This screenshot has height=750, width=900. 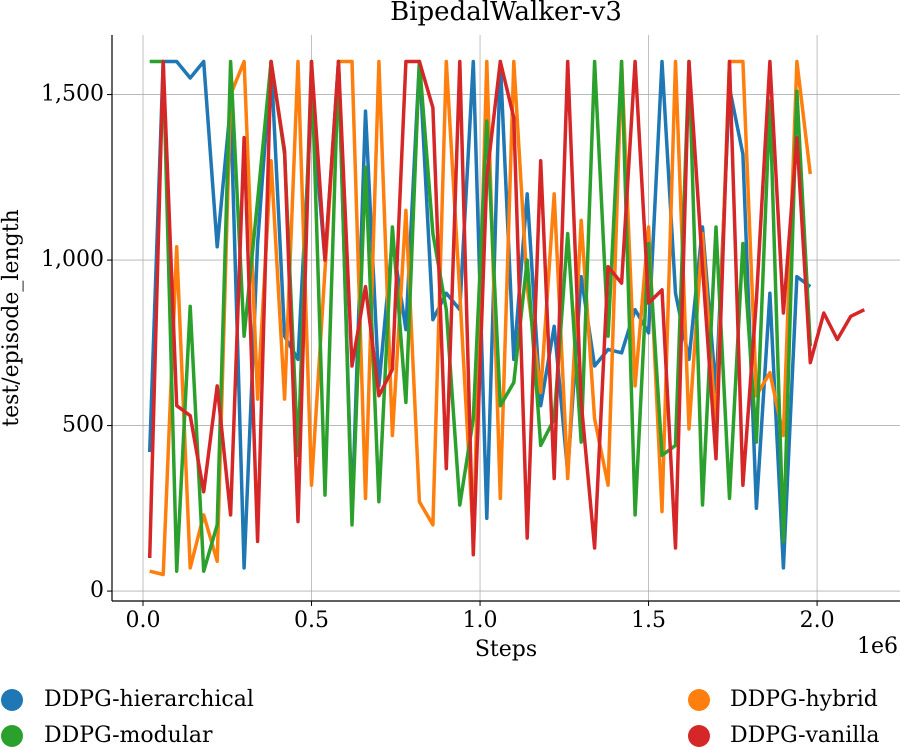 What do you see at coordinates (506, 649) in the screenshot?
I see `x-axis-label: Steps` at bounding box center [506, 649].